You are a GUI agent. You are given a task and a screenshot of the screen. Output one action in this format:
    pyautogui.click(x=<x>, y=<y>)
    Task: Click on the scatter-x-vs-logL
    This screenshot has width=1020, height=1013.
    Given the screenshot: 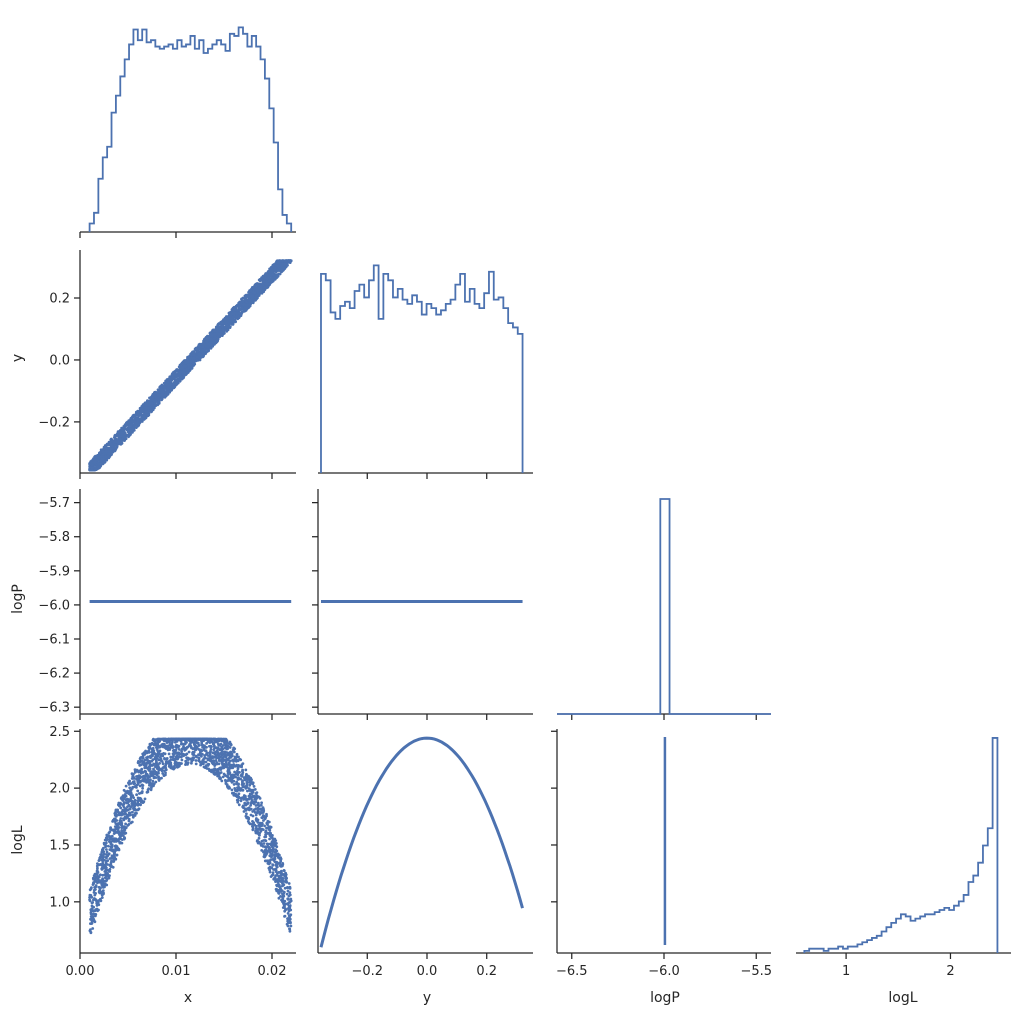 What is the action you would take?
    pyautogui.click(x=190, y=836)
    